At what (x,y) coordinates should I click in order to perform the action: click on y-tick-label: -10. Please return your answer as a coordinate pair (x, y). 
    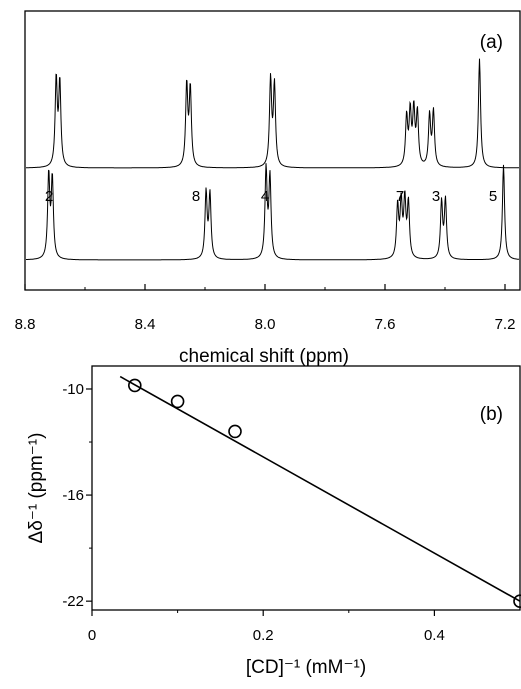
    Looking at the image, I should click on (73, 389).